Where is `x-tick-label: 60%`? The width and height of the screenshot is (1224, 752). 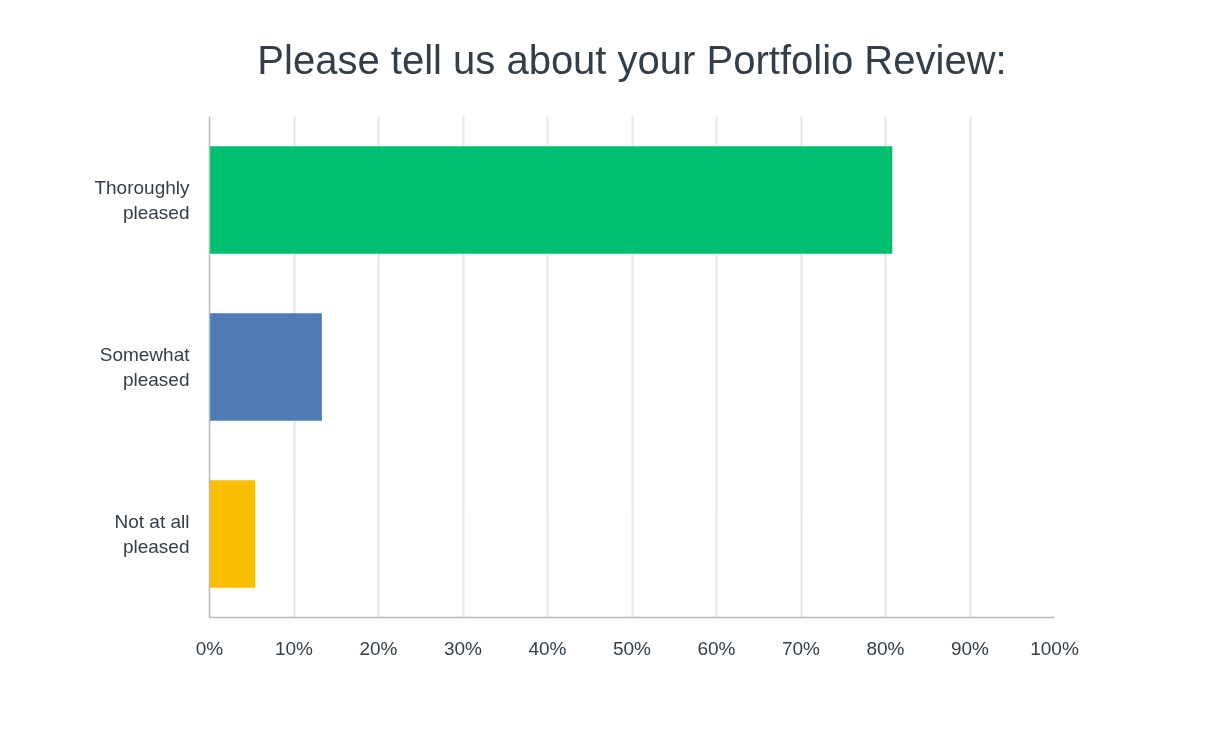
x-tick-label: 60% is located at coordinates (716, 648).